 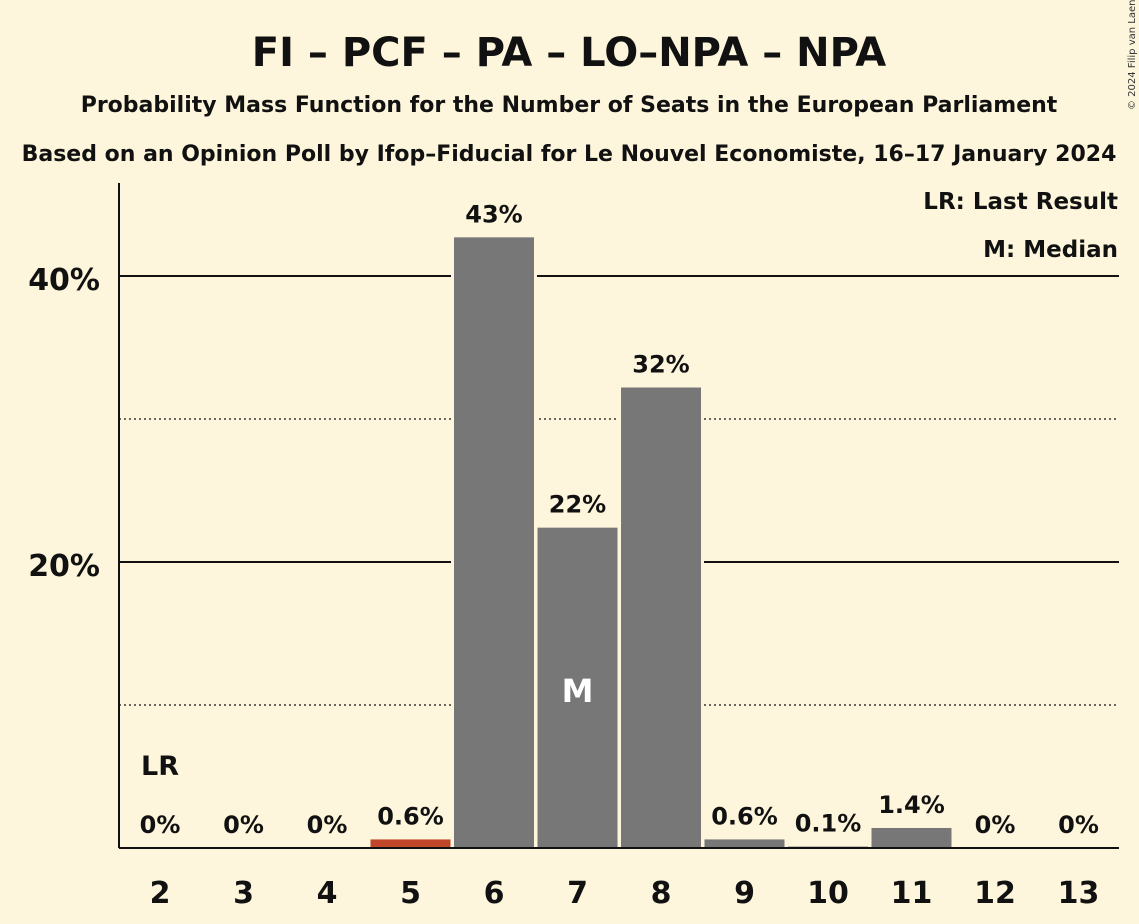 I want to click on last-result-marker: LR, so click(x=160, y=766).